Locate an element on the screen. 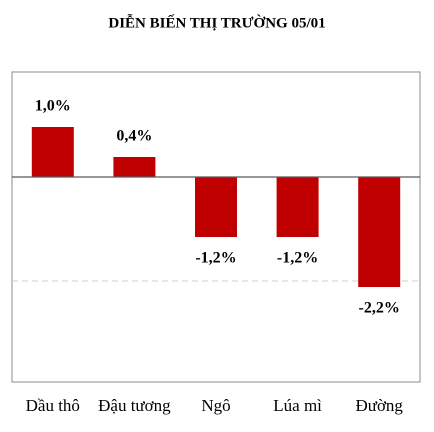 The height and width of the screenshot is (432, 434). value-label: 0,4% is located at coordinates (134, 136).